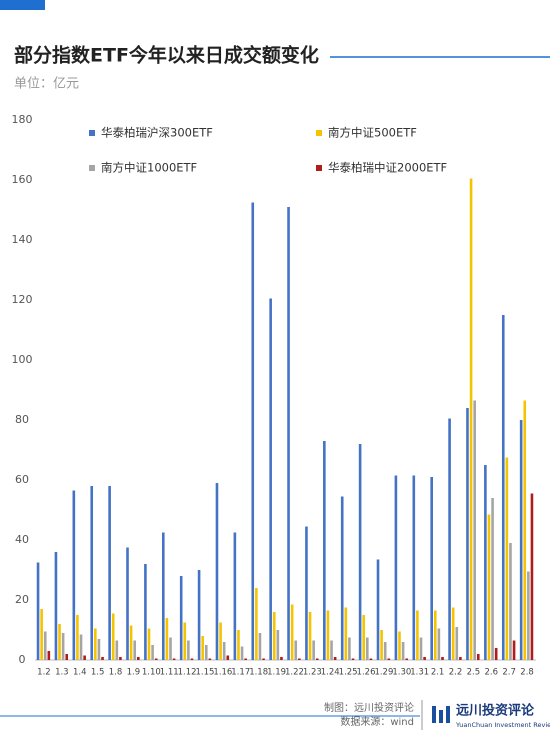  What do you see at coordinates (387, 168) in the screenshot?
I see `legend-label: 华泰柏瑞中证2000ETF` at bounding box center [387, 168].